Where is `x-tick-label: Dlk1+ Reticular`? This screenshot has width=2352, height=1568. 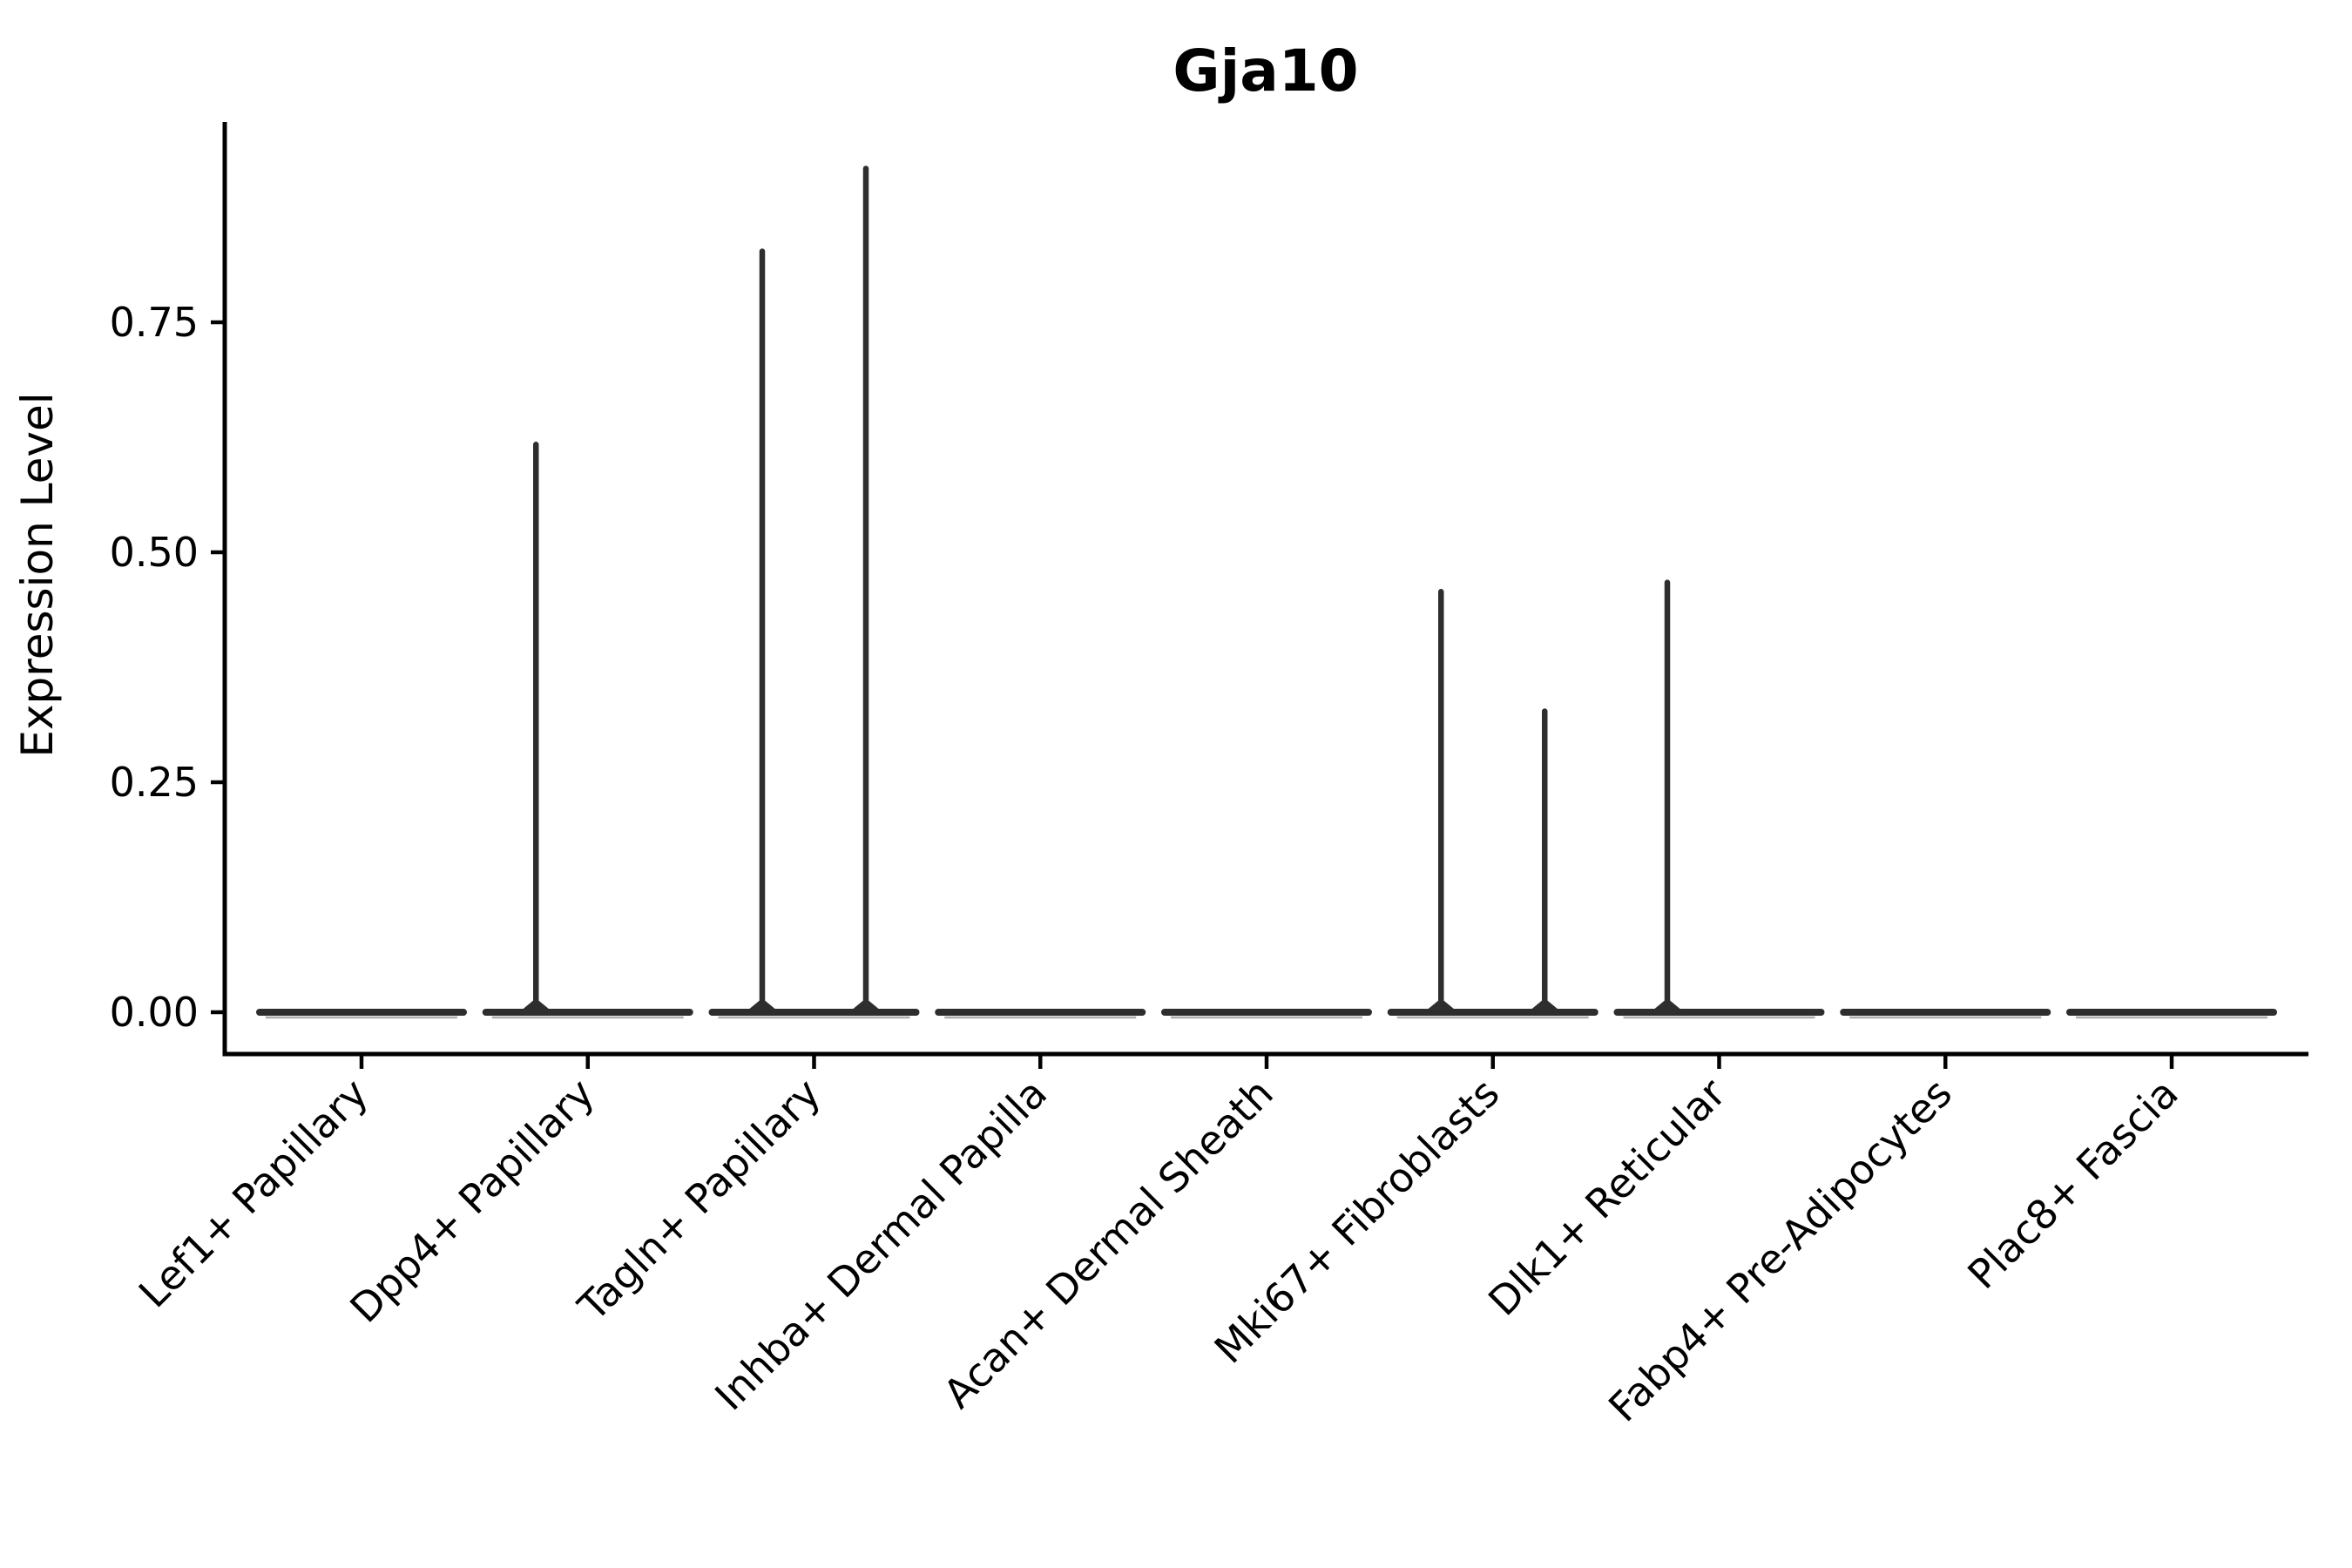
x-tick-label: Dlk1+ Reticular is located at coordinates (1606, 1197).